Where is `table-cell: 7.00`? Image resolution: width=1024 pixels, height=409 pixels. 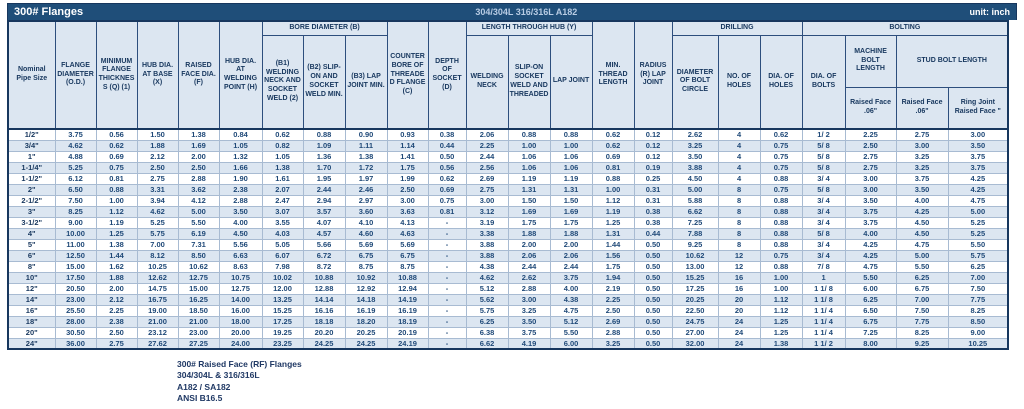
table-cell: 7.00 is located at coordinates (978, 277).